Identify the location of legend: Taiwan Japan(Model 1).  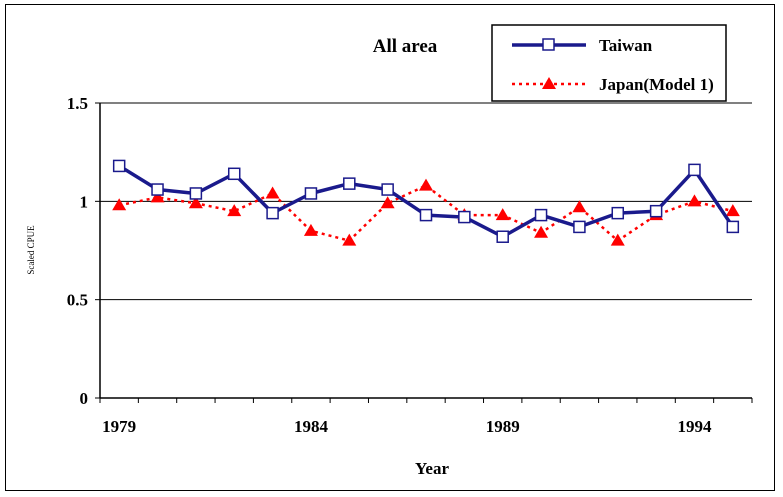
(609, 63).